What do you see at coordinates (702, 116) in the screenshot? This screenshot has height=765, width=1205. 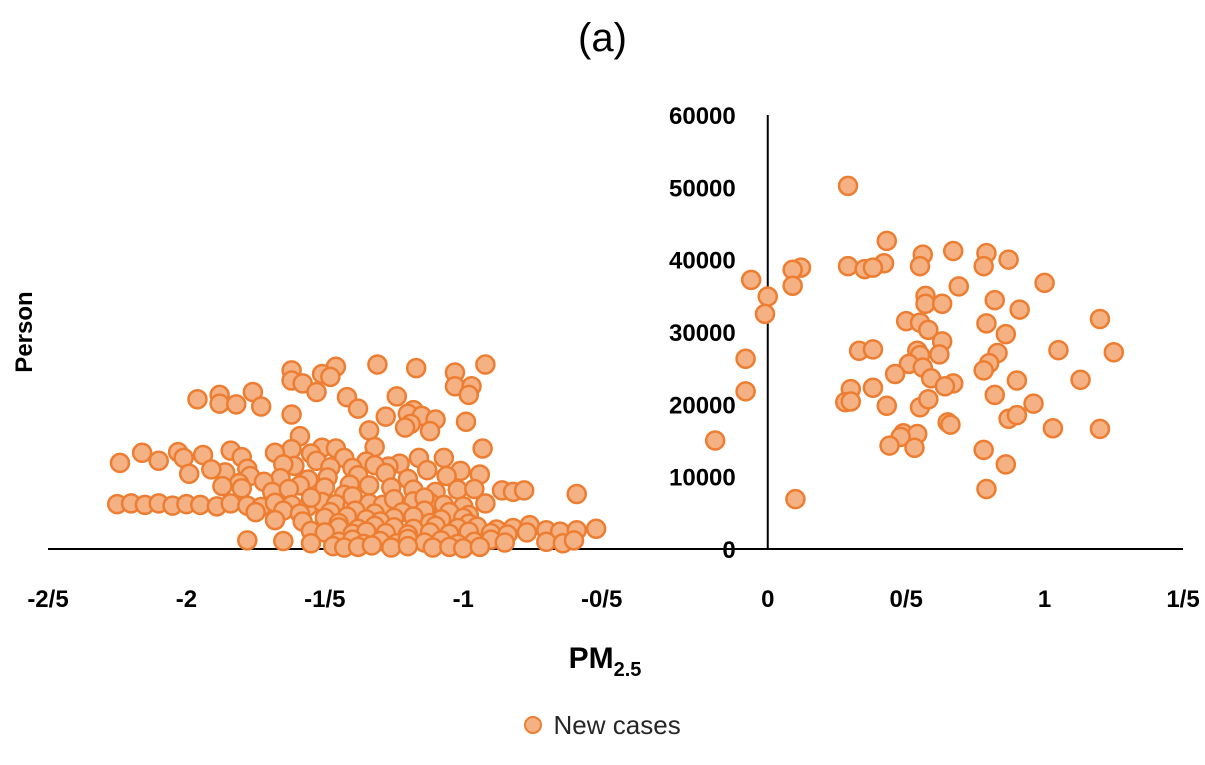 I see `y-tick-label: 60000` at bounding box center [702, 116].